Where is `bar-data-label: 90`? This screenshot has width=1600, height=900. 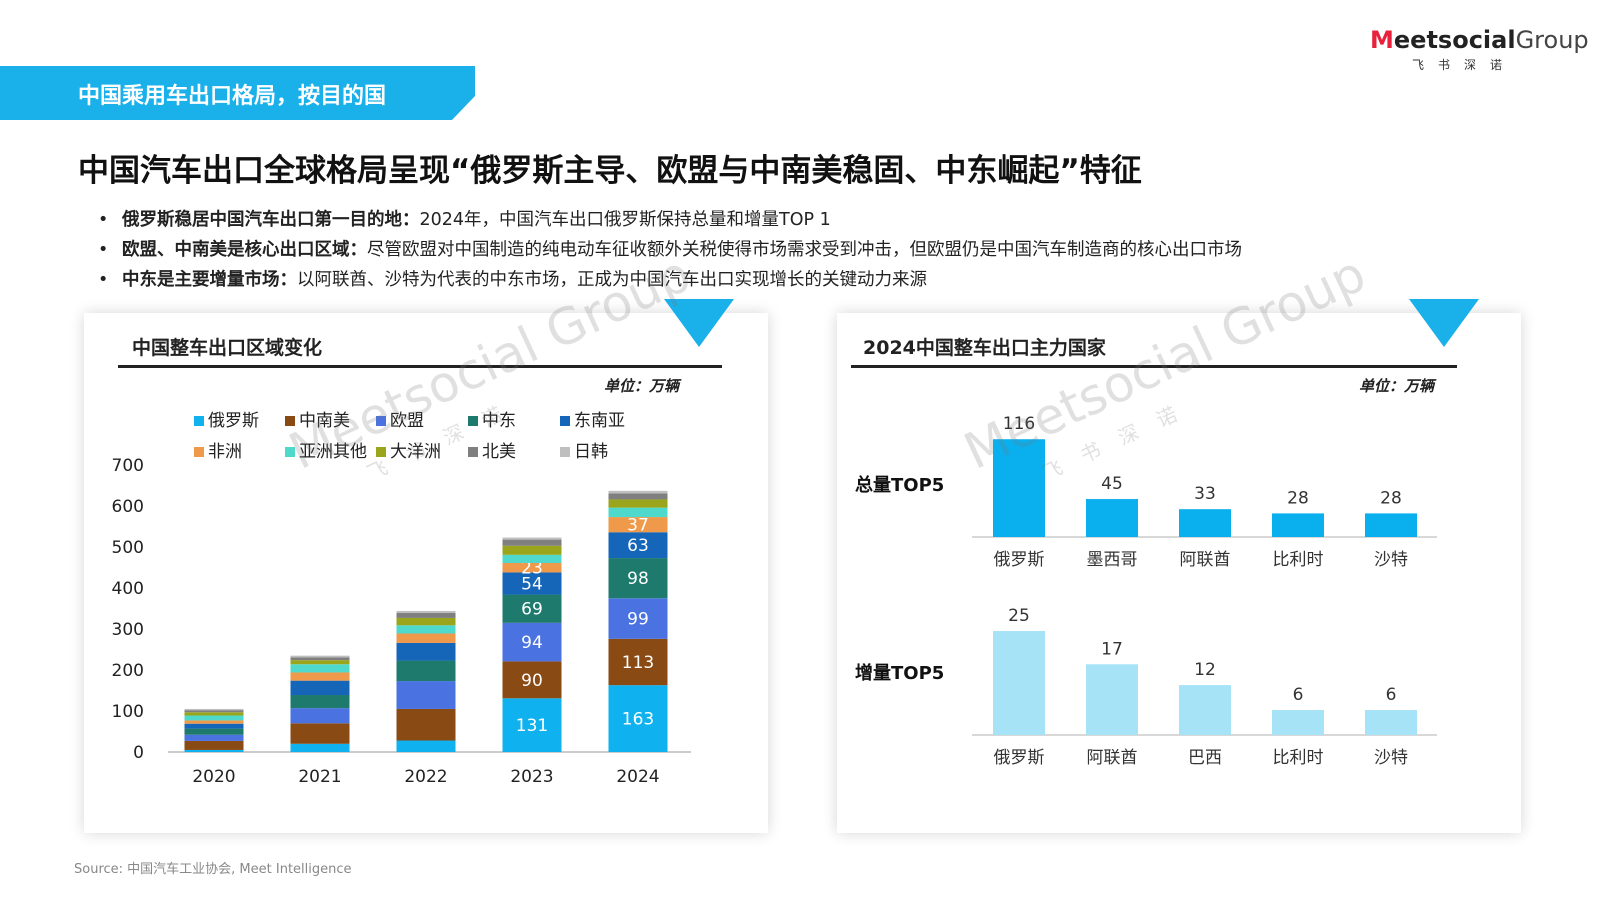
bar-data-label: 90 is located at coordinates (532, 681).